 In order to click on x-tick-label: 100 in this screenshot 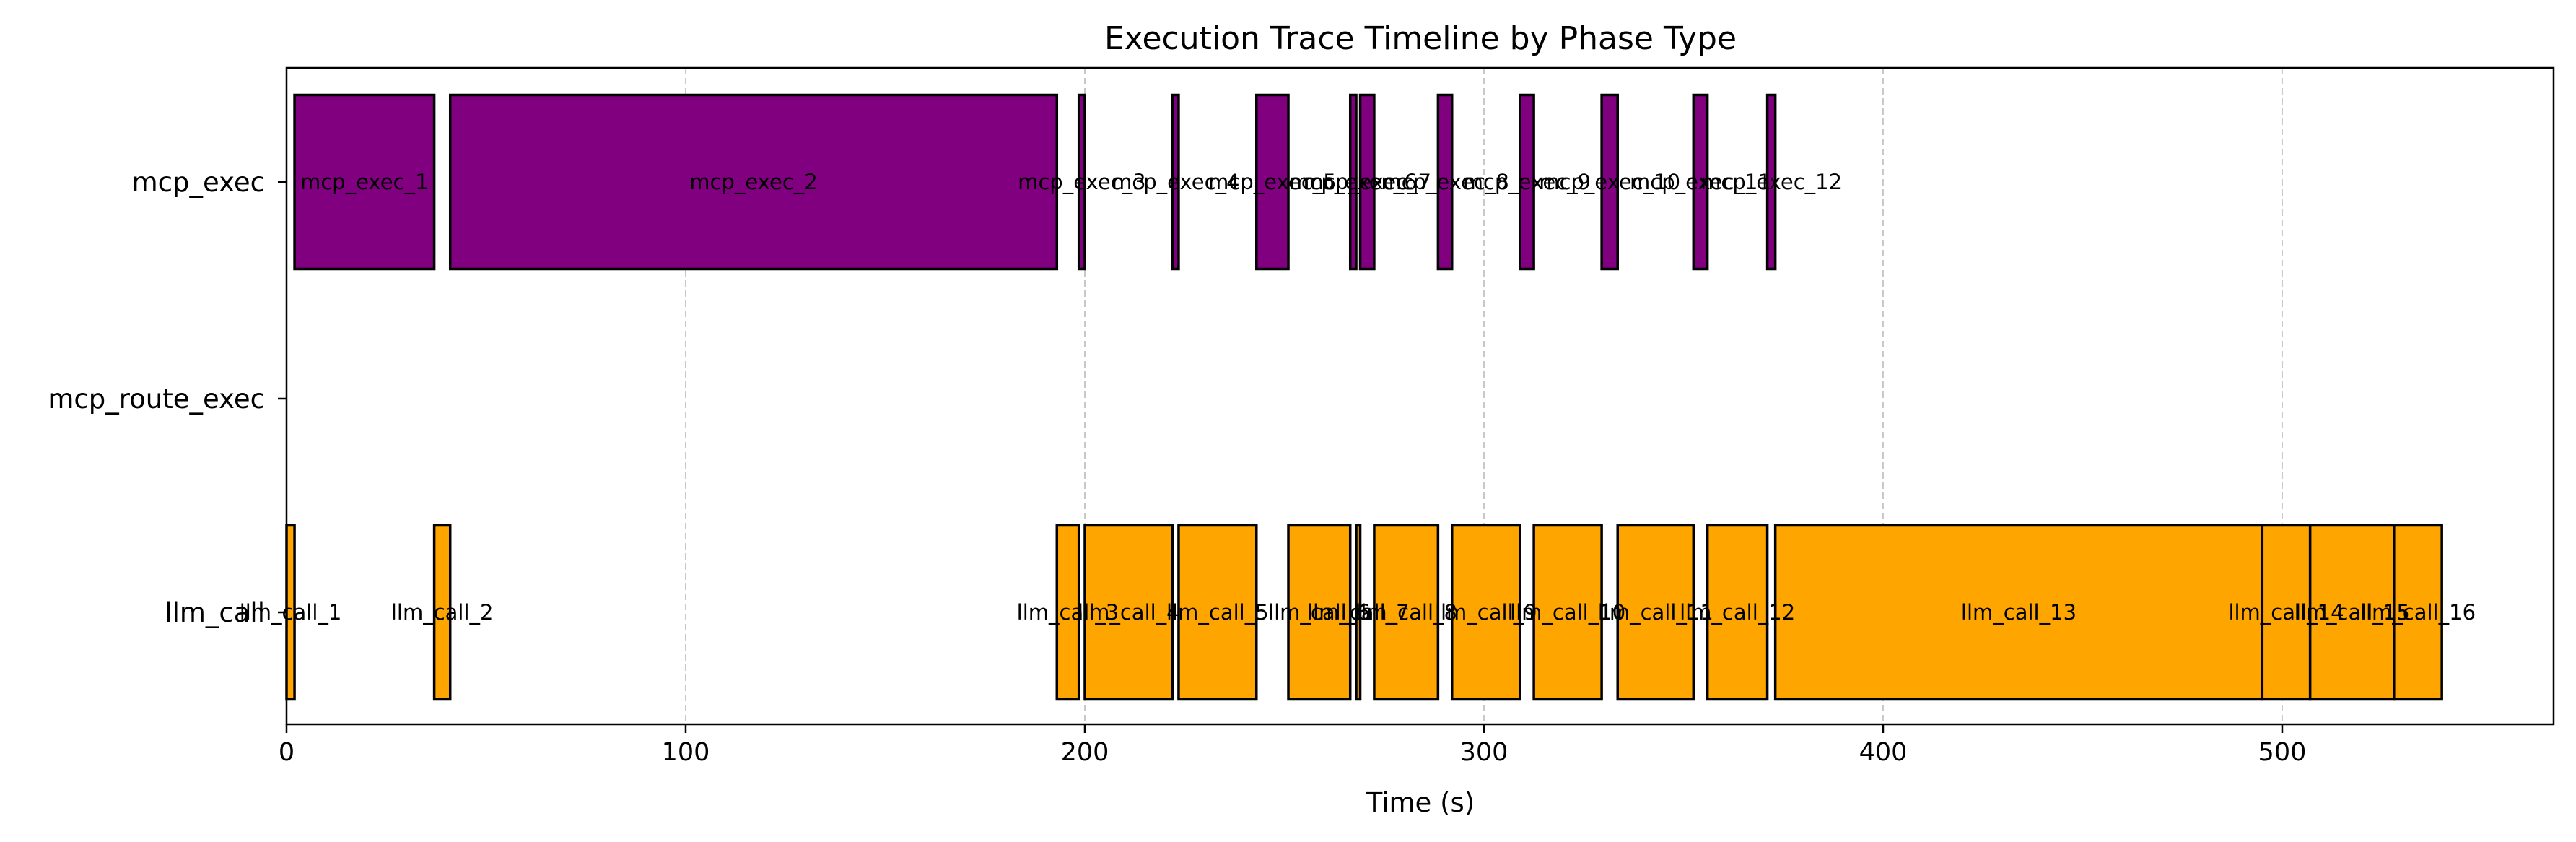, I will do `click(686, 752)`.